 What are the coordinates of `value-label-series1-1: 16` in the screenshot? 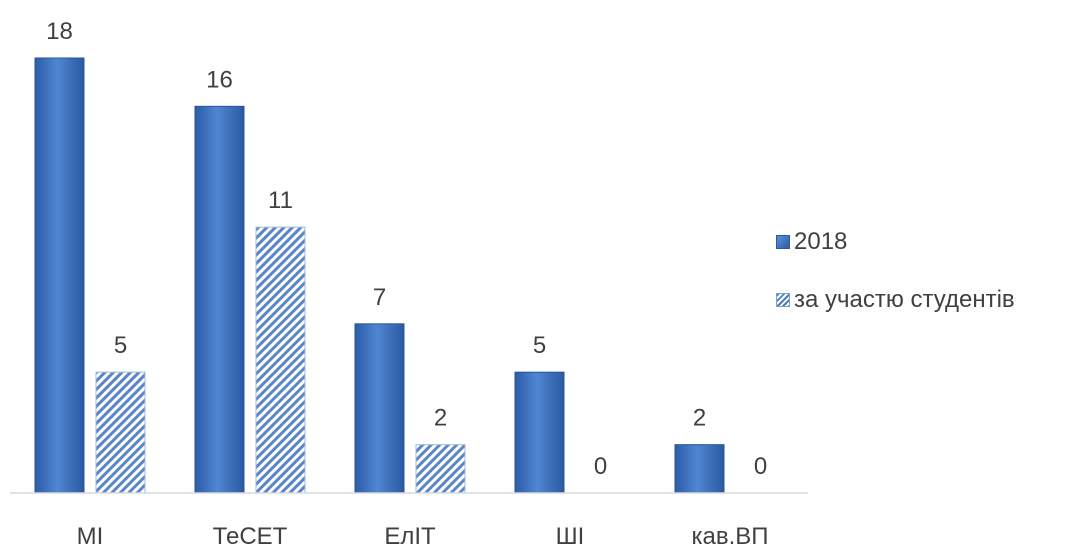 It's located at (219, 79).